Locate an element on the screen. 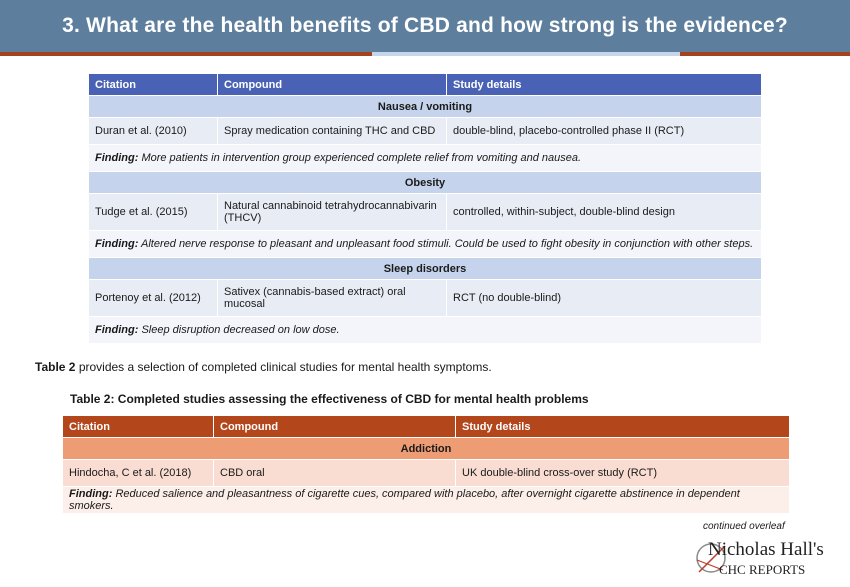 This screenshot has width=850, height=587. strip-segment-middle is located at coordinates (526, 54).